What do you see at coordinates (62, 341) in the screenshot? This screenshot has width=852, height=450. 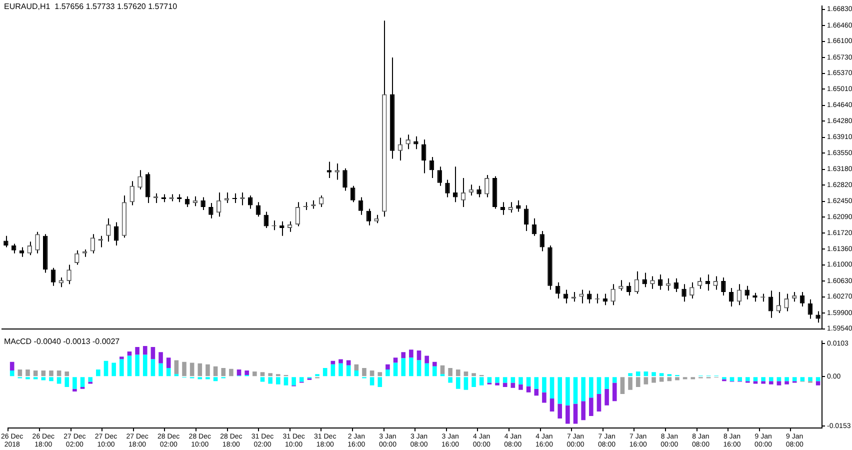 I see `chart-title: MAcCD -0.0040 -0.0013 -0.0027` at bounding box center [62, 341].